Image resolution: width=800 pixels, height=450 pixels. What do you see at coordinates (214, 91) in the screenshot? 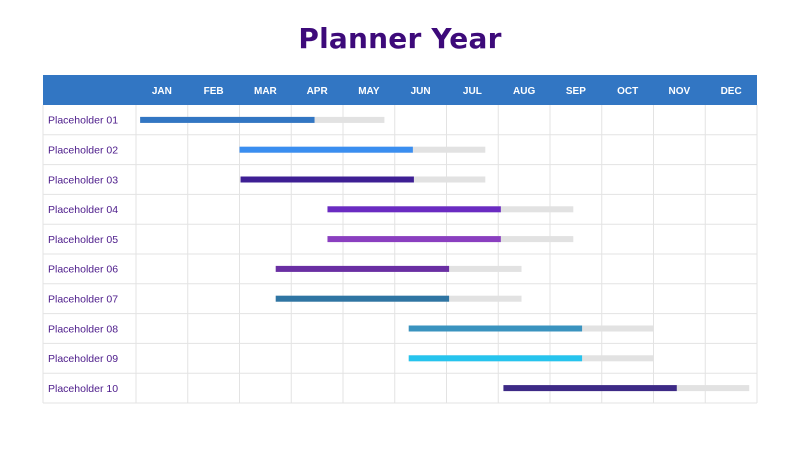
I see `month-label-feb: FEB` at bounding box center [214, 91].